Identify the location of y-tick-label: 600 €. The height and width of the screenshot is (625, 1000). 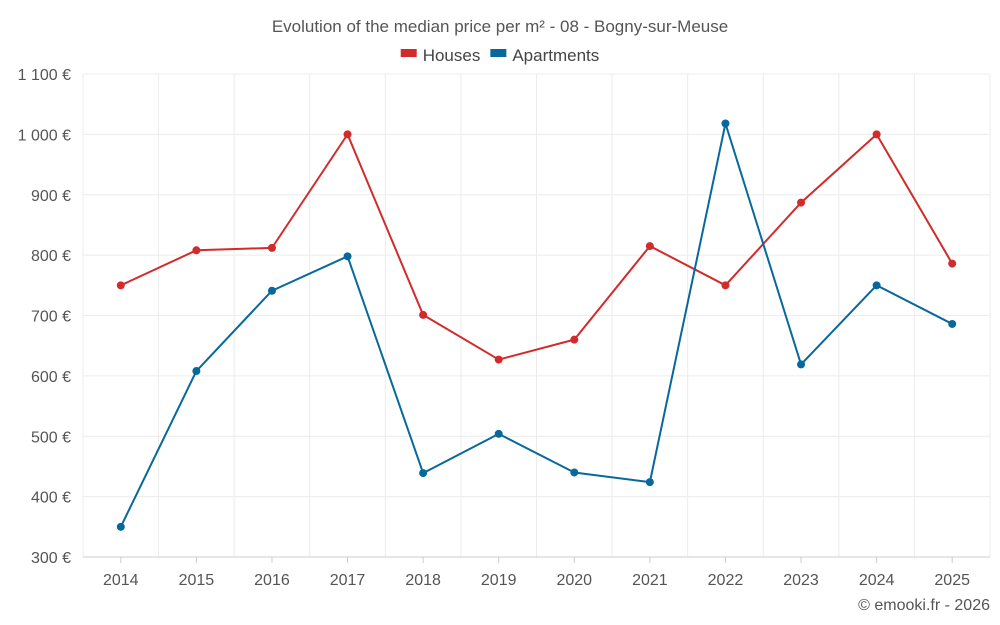
(51, 377).